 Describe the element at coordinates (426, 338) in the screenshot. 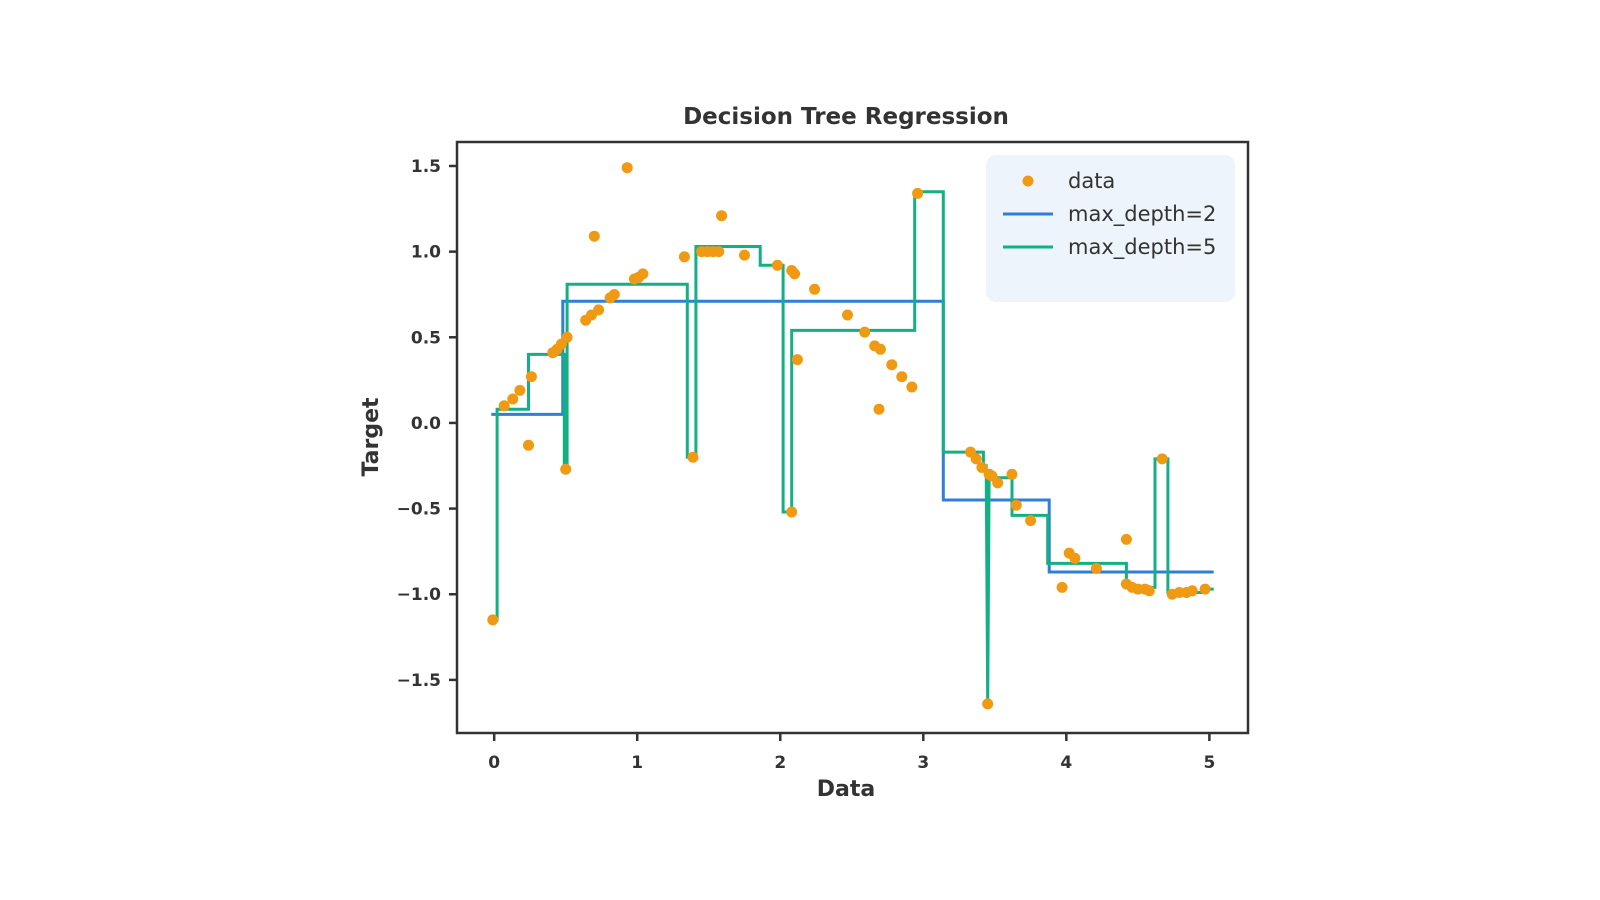

I see `y-tick-label: 0.5` at that location.